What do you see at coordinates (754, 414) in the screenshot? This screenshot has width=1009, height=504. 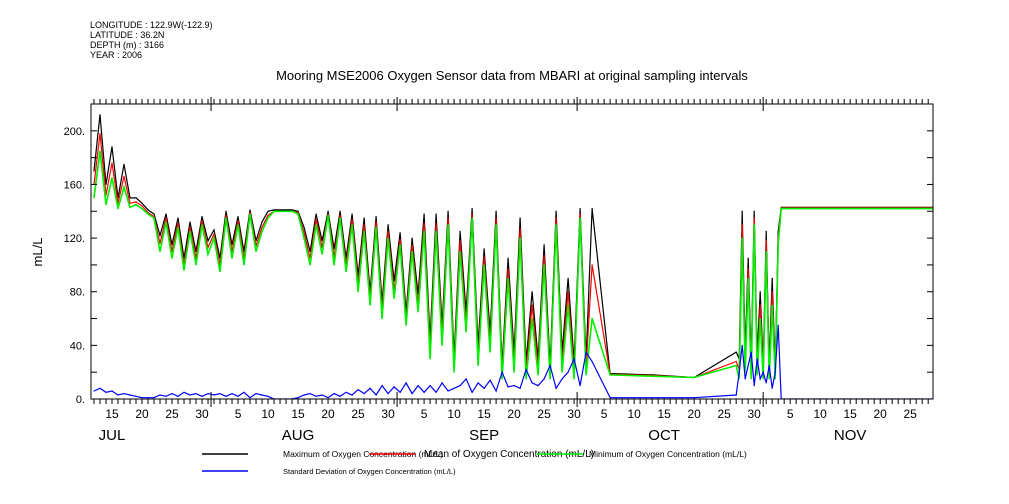 I see `x-day-label: 30` at bounding box center [754, 414].